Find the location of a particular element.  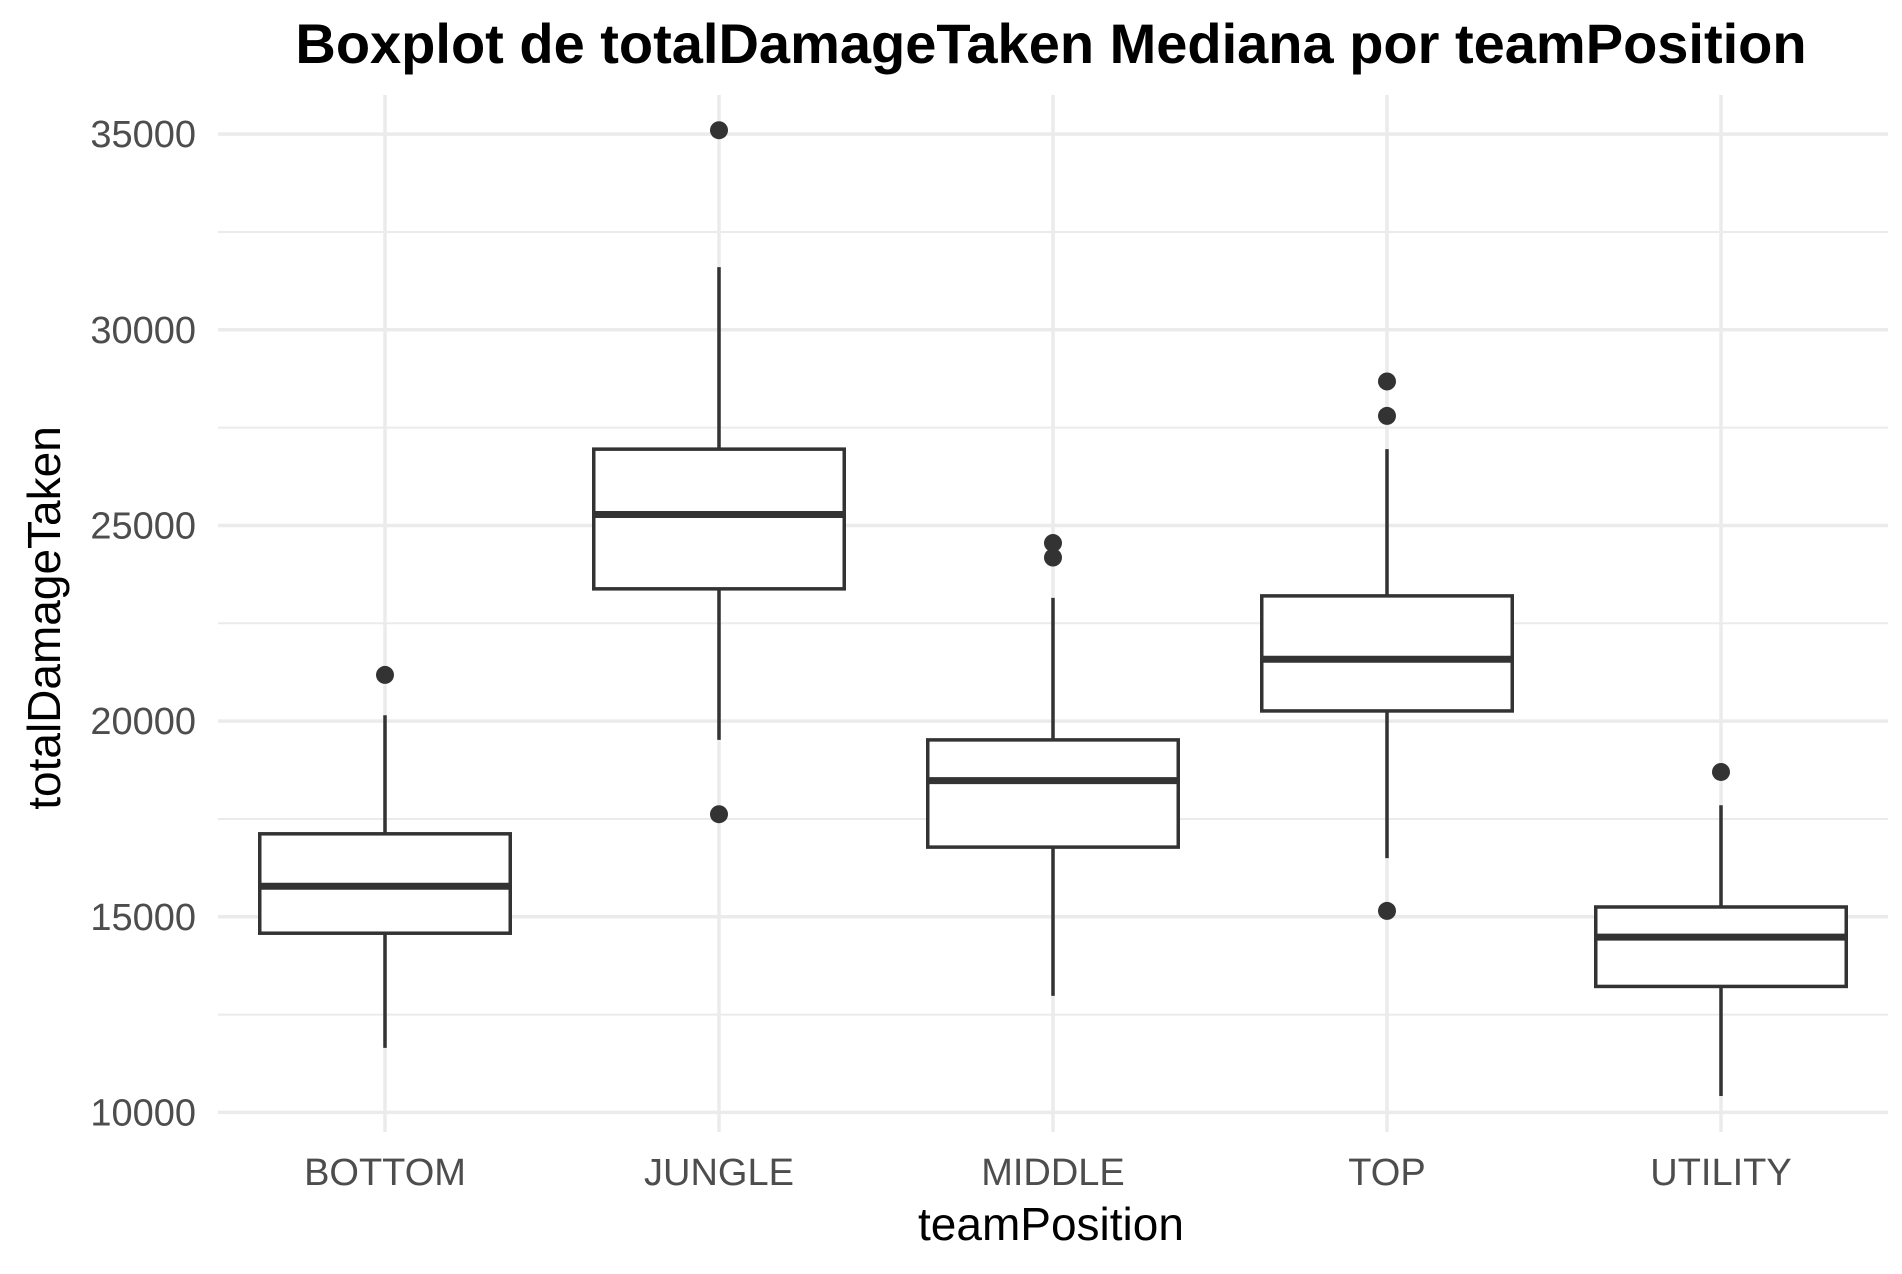

box-group-utility is located at coordinates (1721, 929).